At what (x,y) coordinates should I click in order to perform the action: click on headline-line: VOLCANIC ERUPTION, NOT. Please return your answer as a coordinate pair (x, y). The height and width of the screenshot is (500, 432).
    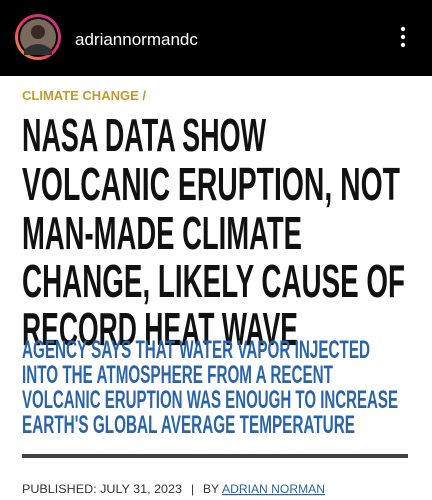
    Looking at the image, I should click on (211, 184).